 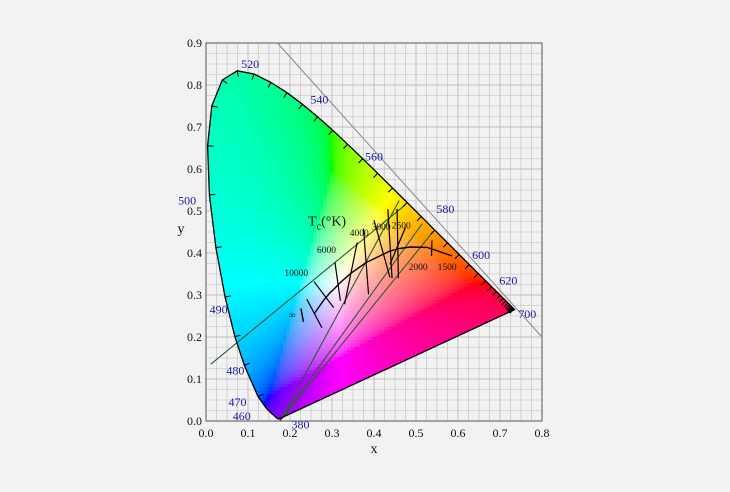 I want to click on x-tick-label: 0.0, so click(x=206, y=433).